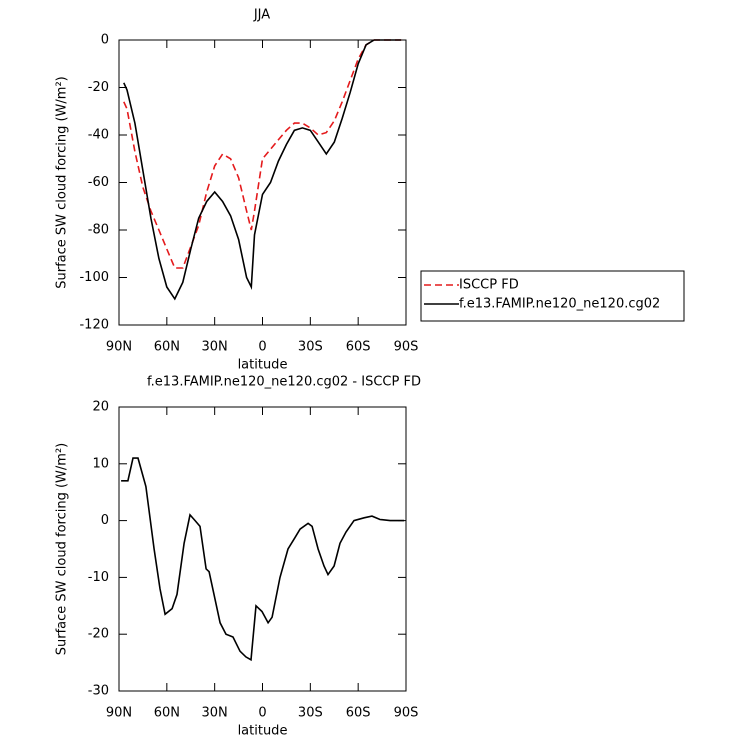 The width and height of the screenshot is (733, 743). I want to click on chart-title: JJA, so click(261, 15).